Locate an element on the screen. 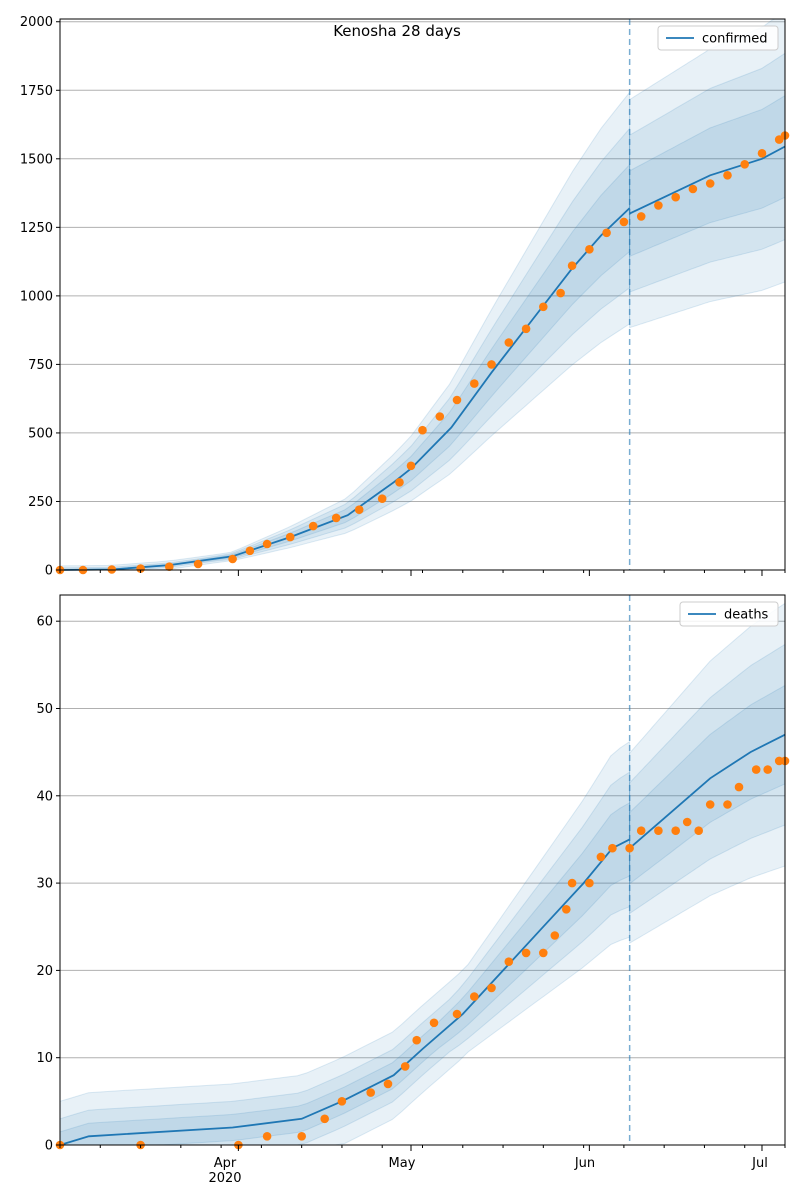 The image size is (800, 1200). y-tick-label: 40 is located at coordinates (44, 796).